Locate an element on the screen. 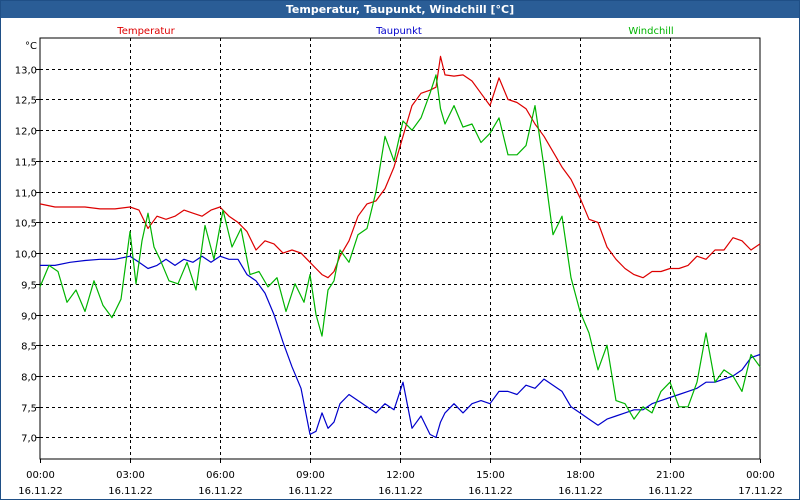 This screenshot has height=500, width=800. x-tick-time-label: 03:00 is located at coordinates (130, 475).